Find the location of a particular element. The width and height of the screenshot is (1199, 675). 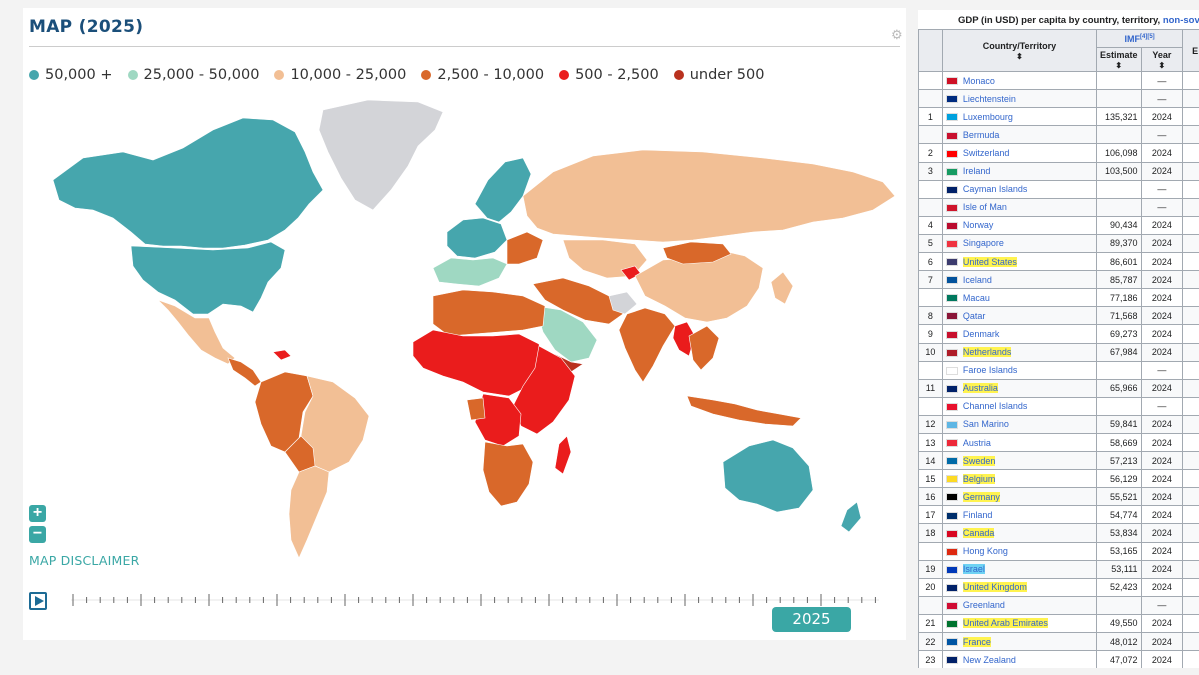

country-cell: Australia is located at coordinates (1019, 388).